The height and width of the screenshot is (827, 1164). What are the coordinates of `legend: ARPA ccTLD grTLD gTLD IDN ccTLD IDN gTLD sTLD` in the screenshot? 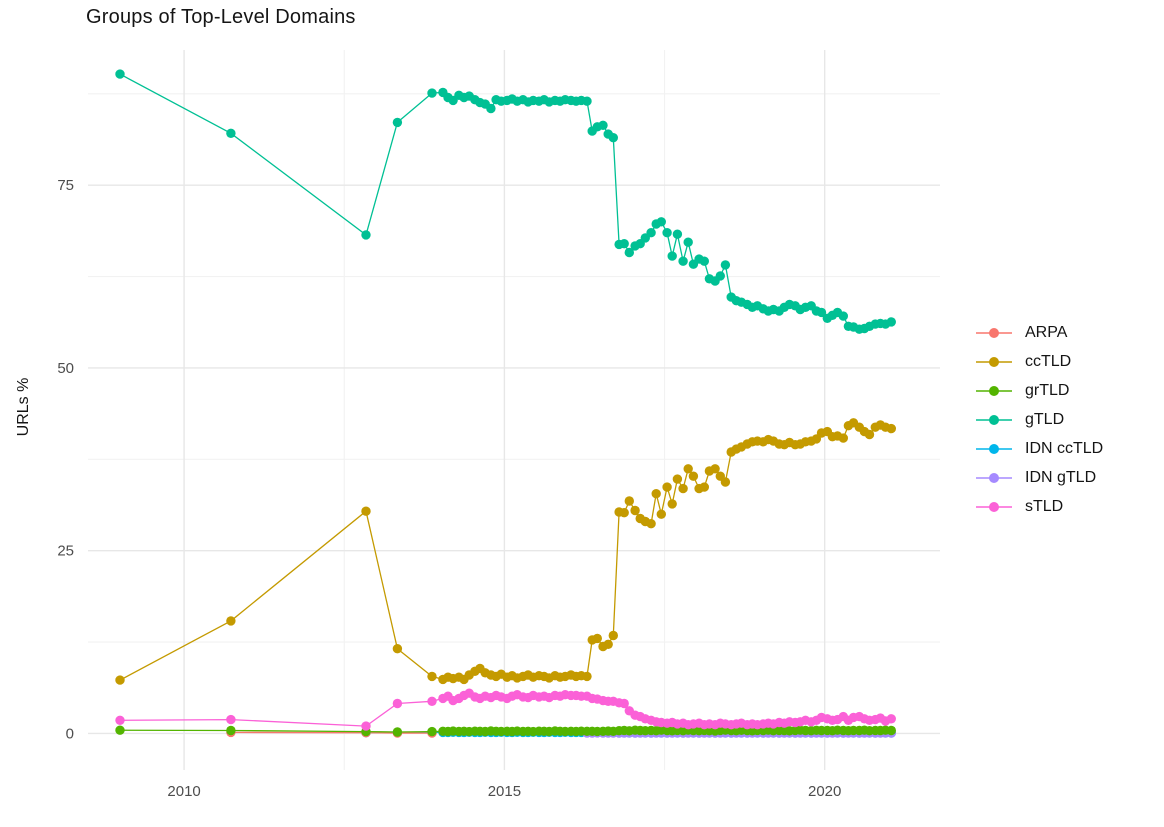 It's located at (1039, 420).